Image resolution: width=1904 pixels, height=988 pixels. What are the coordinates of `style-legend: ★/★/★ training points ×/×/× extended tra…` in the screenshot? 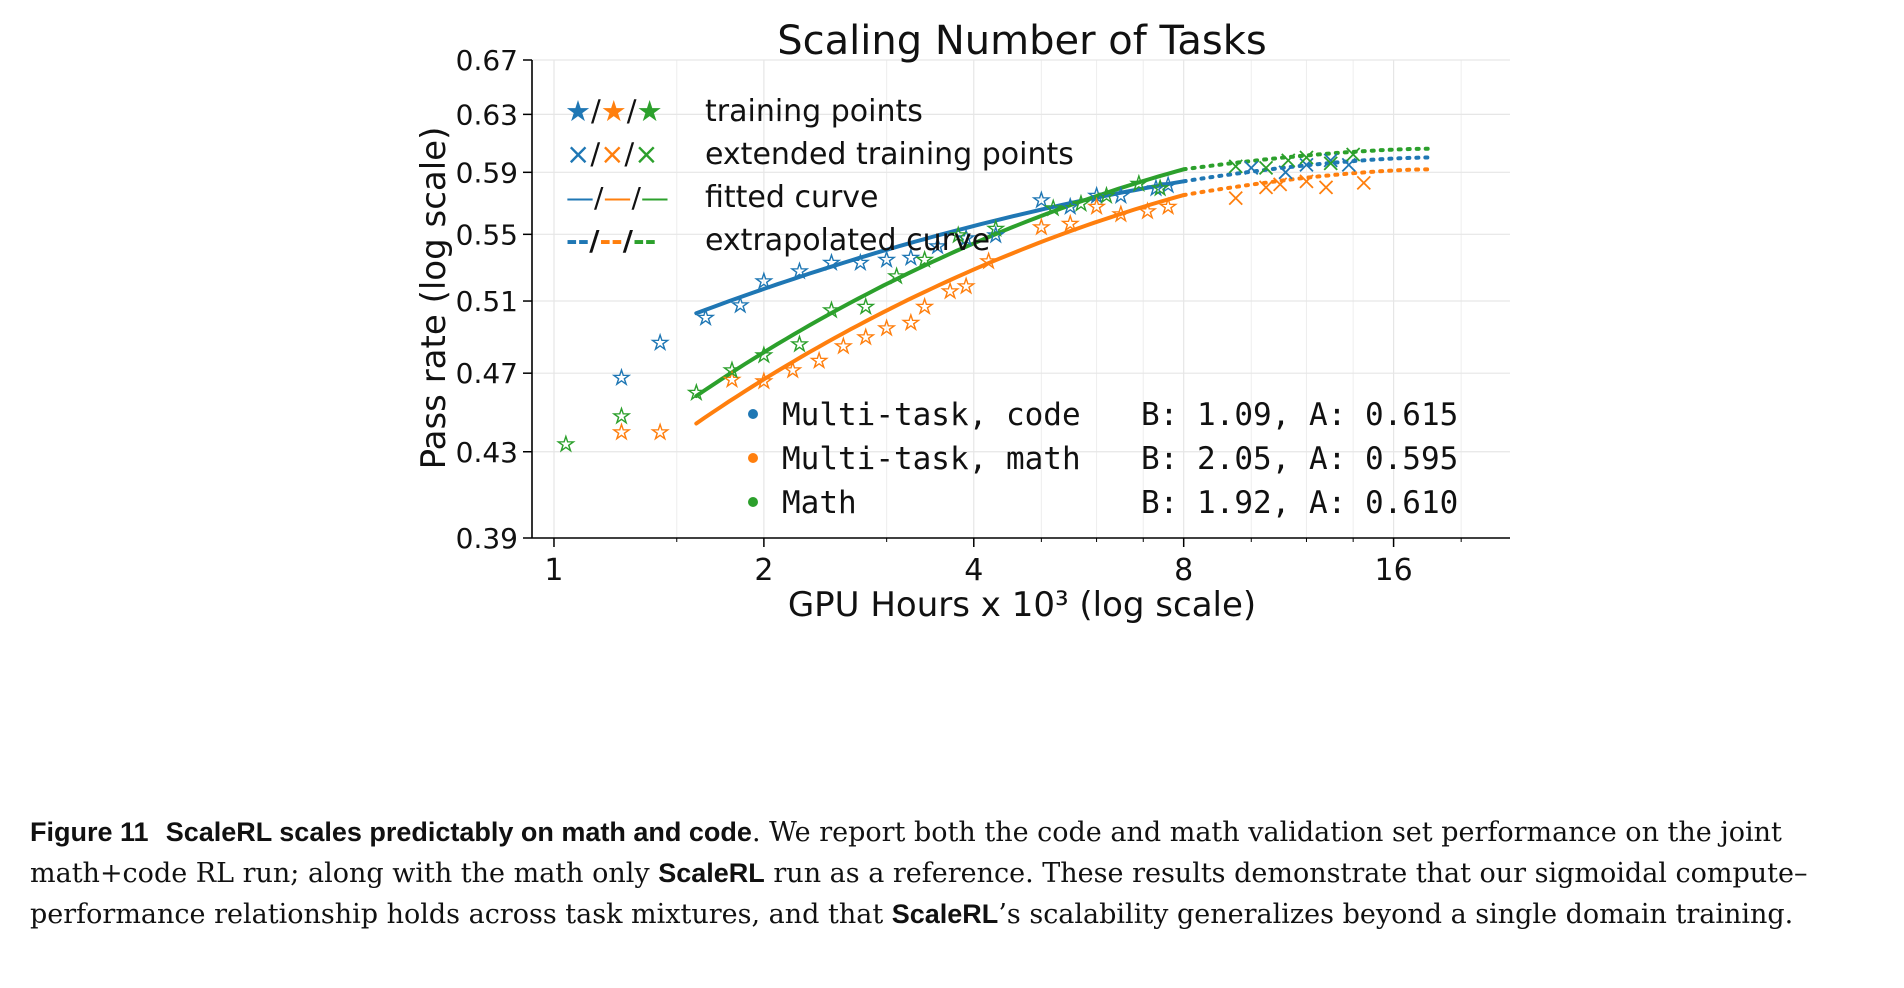 It's located at (819, 176).